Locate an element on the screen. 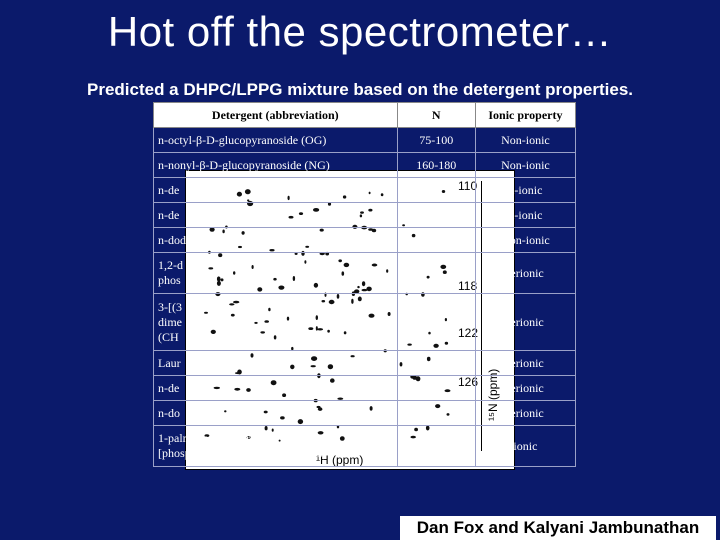  cell-n: 75-100 is located at coordinates (436, 140).